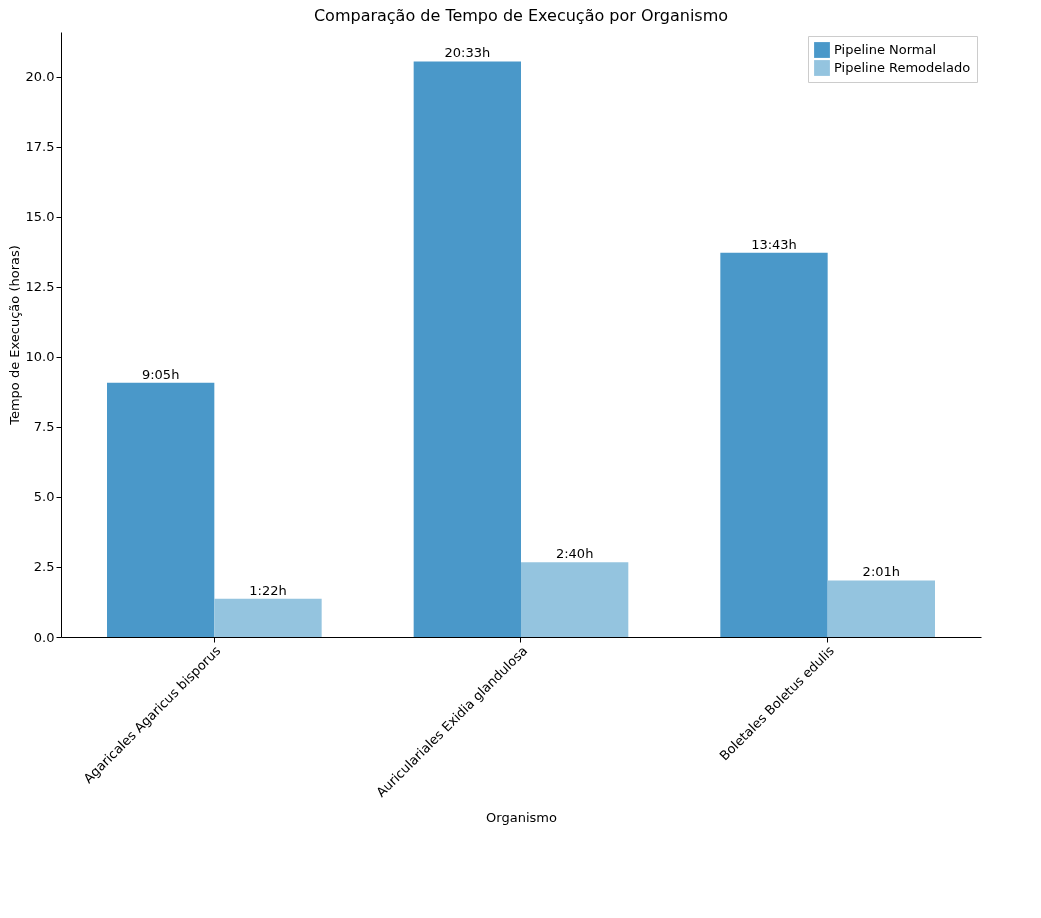 This screenshot has width=1041, height=918. What do you see at coordinates (467, 53) in the screenshot?
I see `data-label: 20:33h` at bounding box center [467, 53].